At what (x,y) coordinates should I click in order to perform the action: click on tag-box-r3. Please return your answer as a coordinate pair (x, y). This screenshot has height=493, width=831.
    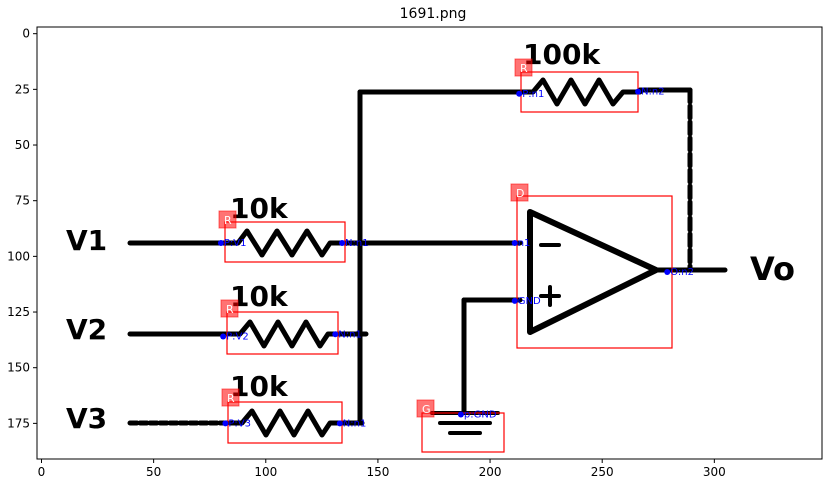
    Looking at the image, I should click on (230, 397).